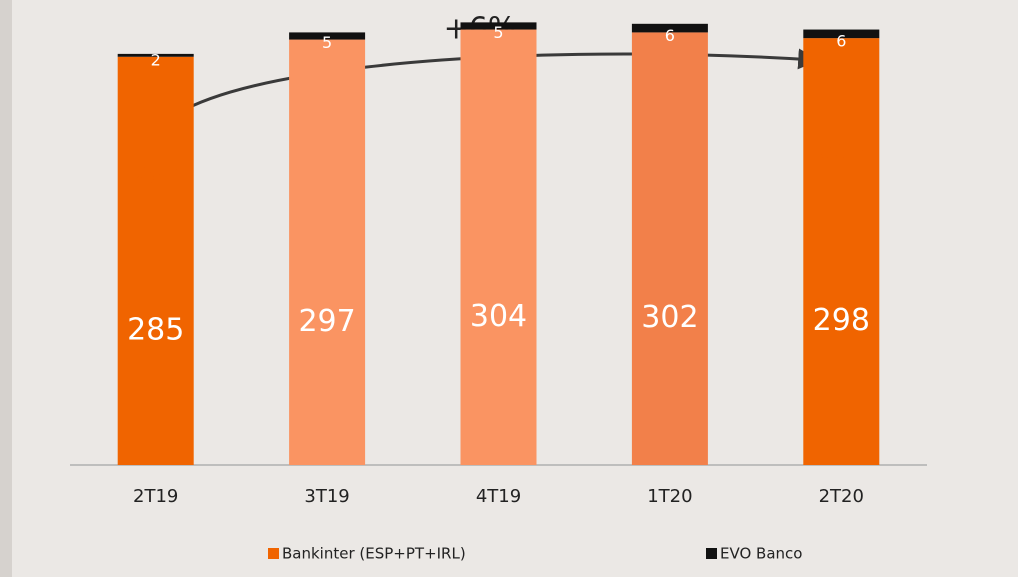  I want to click on legend-label: EVO Banco, so click(761, 554).